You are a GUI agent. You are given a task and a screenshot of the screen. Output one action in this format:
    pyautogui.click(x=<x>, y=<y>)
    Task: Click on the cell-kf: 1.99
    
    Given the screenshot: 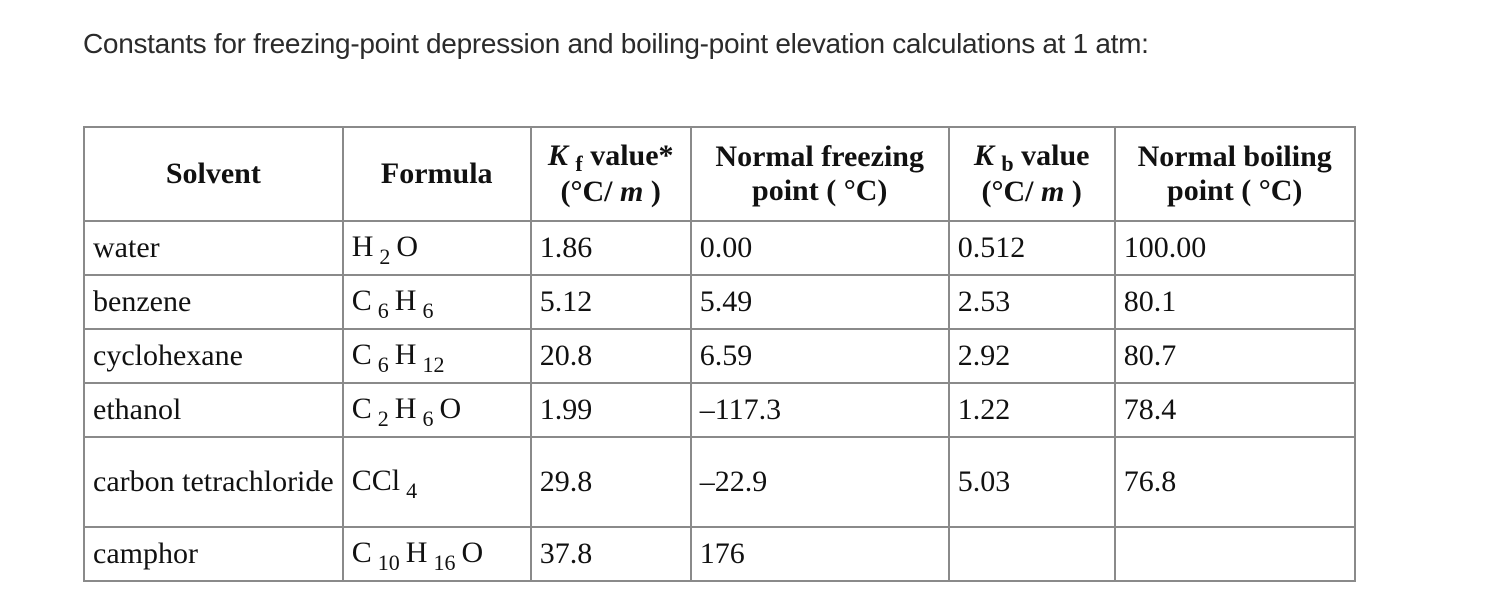 What is the action you would take?
    pyautogui.click(x=610, y=410)
    